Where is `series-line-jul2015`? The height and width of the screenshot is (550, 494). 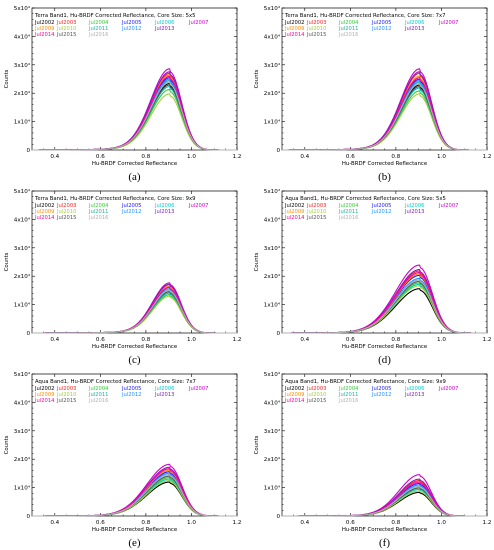
series-line-jul2015 is located at coordinates (384, 307).